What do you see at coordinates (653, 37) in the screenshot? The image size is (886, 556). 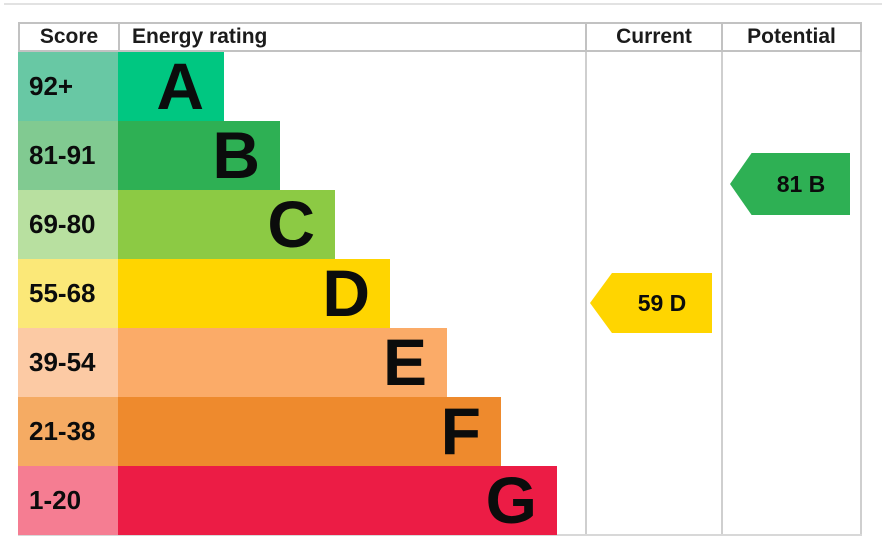 I see `header-current: Current` at bounding box center [653, 37].